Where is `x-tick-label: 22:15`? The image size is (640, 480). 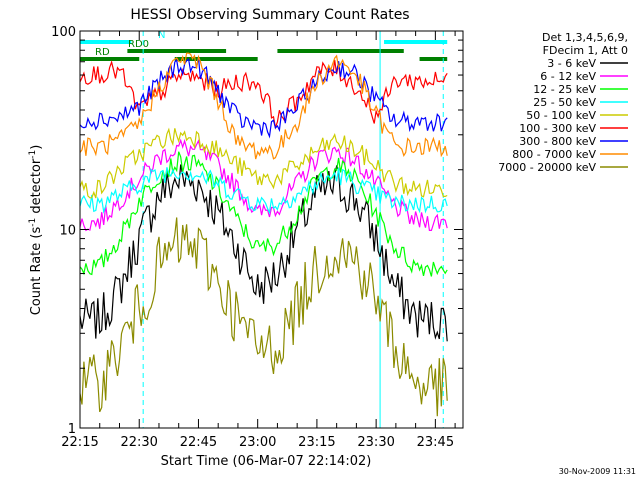 x-tick-label: 22:15 is located at coordinates (79, 442).